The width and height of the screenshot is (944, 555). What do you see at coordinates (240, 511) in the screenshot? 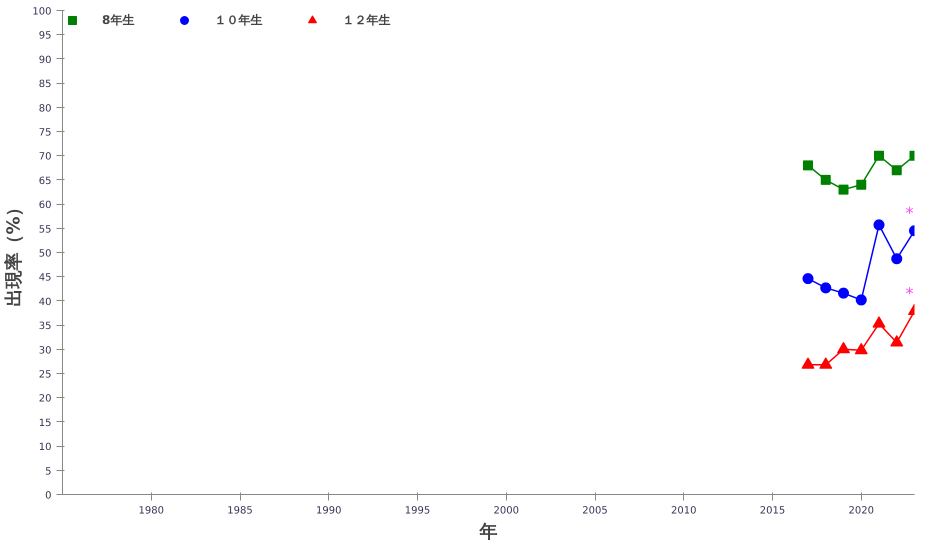
I see `x-tick-label: 1985` at bounding box center [240, 511].